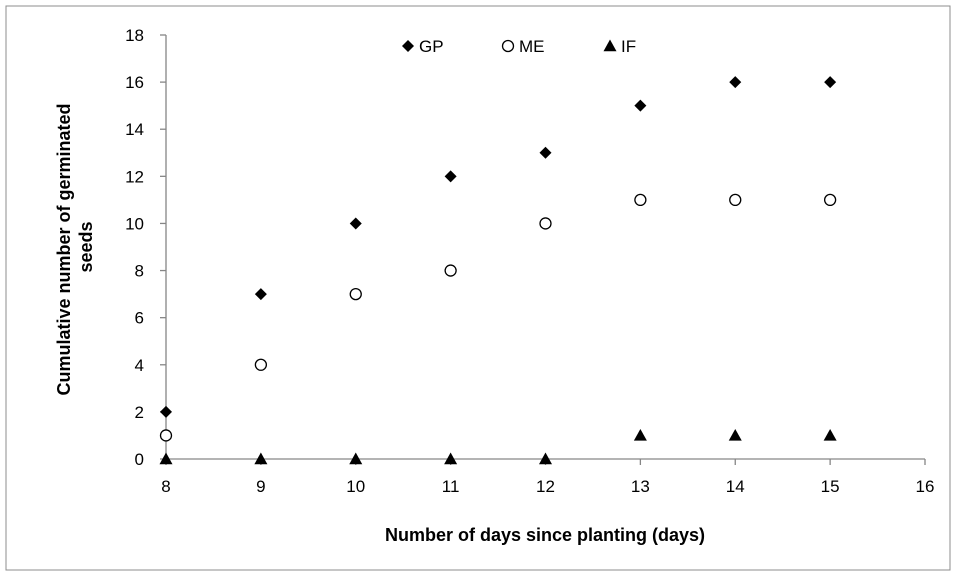 The height and width of the screenshot is (576, 956). Describe the element at coordinates (508, 46) in the screenshot. I see `legend-marker-me` at that location.